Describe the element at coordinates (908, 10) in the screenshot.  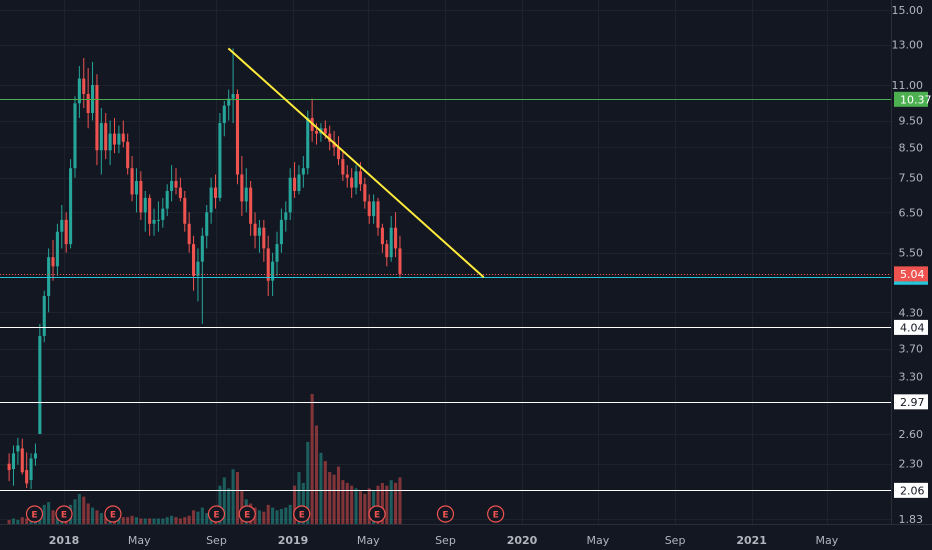
I see `price-tick-label: 15.00` at that location.